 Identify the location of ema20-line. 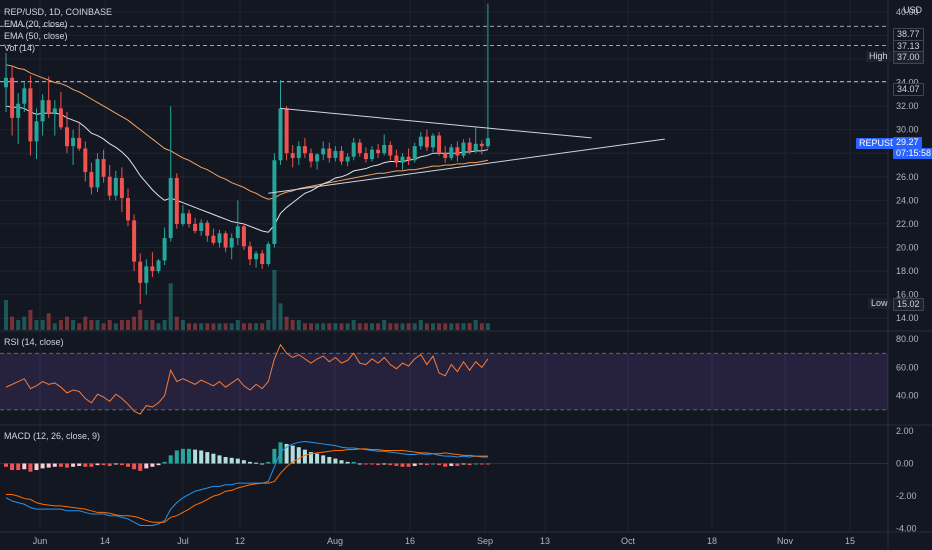
(246, 169).